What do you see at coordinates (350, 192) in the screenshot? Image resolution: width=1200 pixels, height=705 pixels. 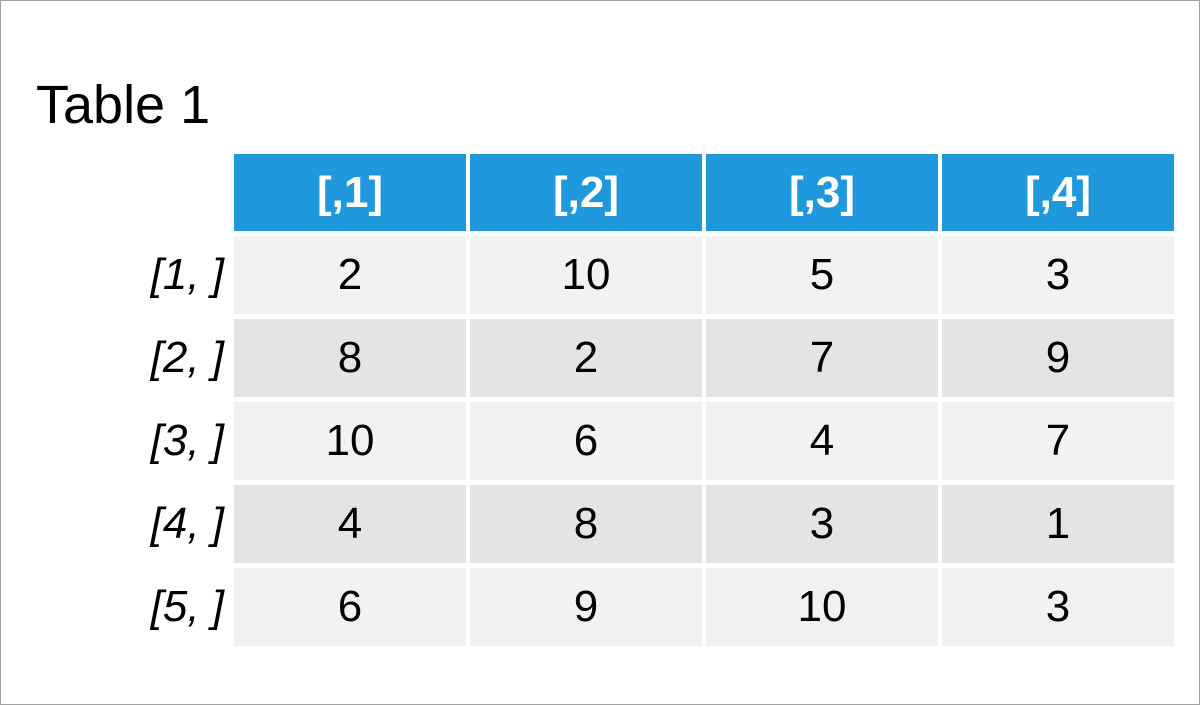 I see `column-header: [,1]` at bounding box center [350, 192].